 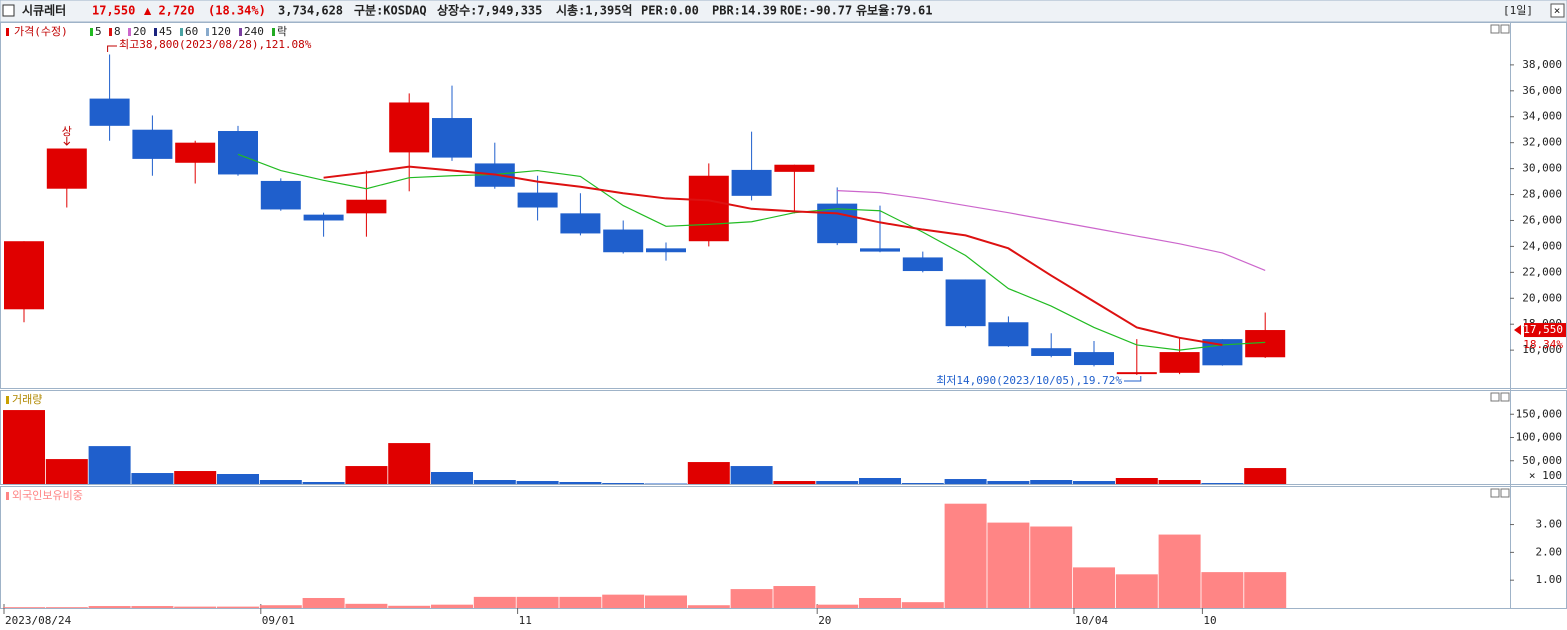 I want to click on y-tick-label: 22,000, so click(x=1542, y=271).